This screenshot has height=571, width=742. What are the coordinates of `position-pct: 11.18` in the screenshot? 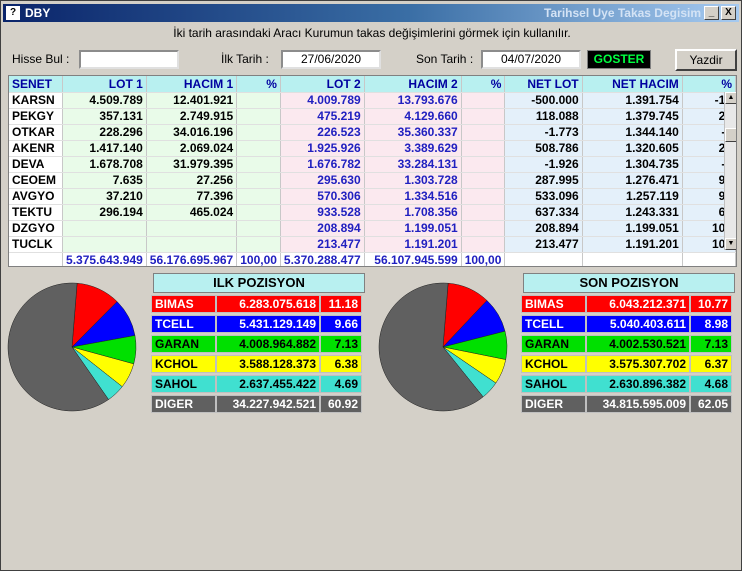 It's located at (341, 304).